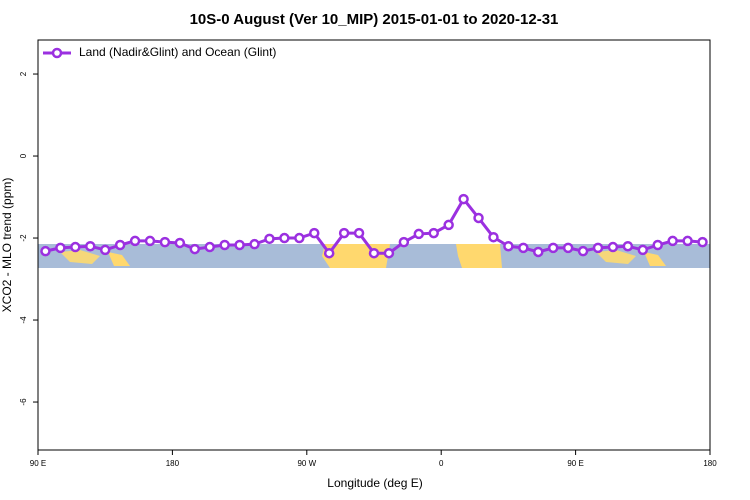 This screenshot has width=750, height=500. I want to click on legend-label: Land (Nadir&Glint) and Ocean (Glint), so click(177, 52).